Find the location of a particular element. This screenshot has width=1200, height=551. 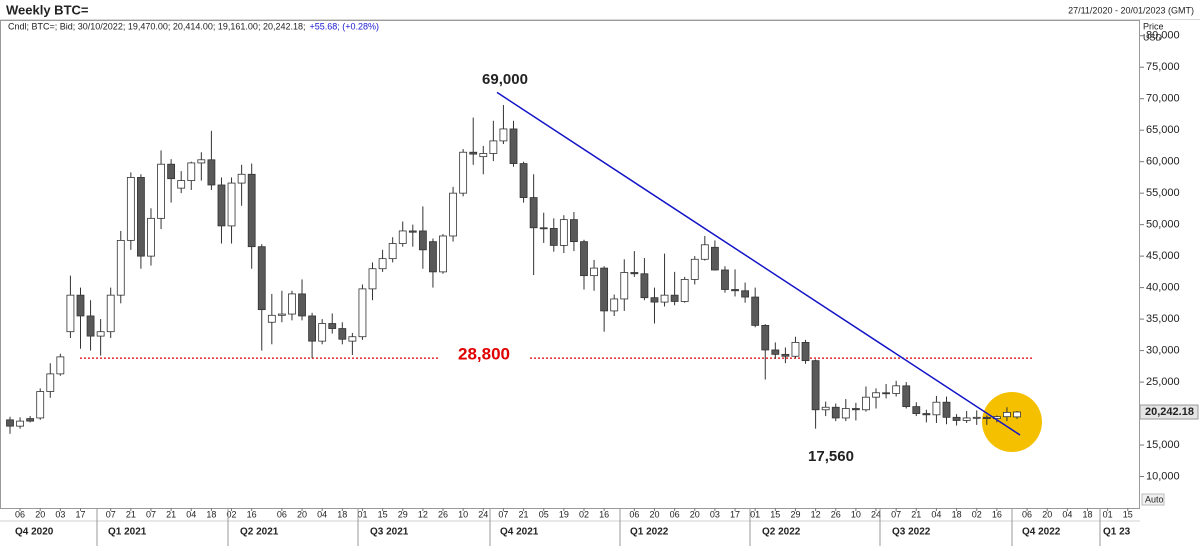

y-tick-label: 10,000 is located at coordinates (1163, 476).